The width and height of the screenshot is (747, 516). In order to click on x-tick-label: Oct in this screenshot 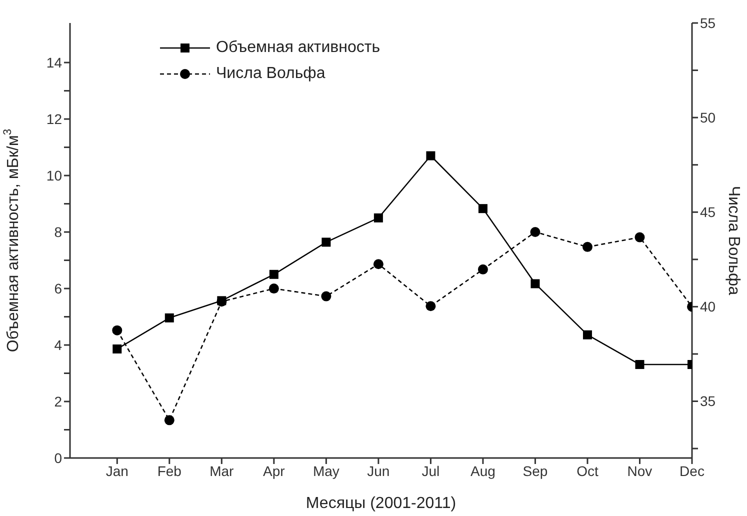, I will do `click(587, 470)`.